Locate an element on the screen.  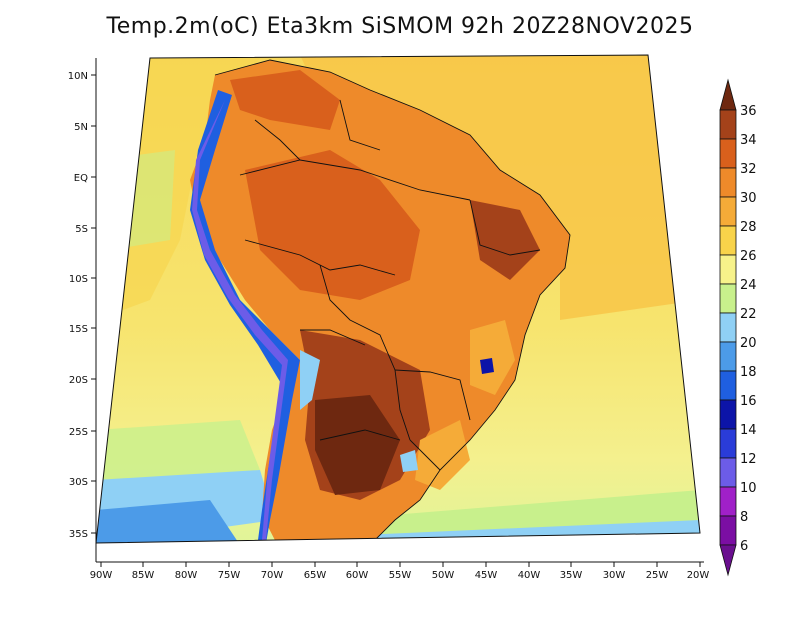
colorbar-label-12: 12 is located at coordinates (748, 459).